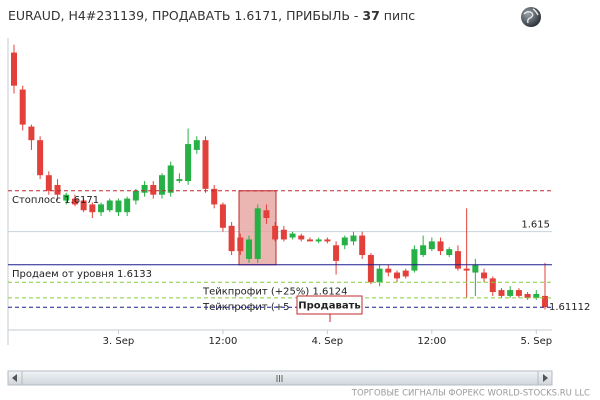  Describe the element at coordinates (537, 341) in the screenshot. I see `x-tick-label: 5. Sep` at that location.